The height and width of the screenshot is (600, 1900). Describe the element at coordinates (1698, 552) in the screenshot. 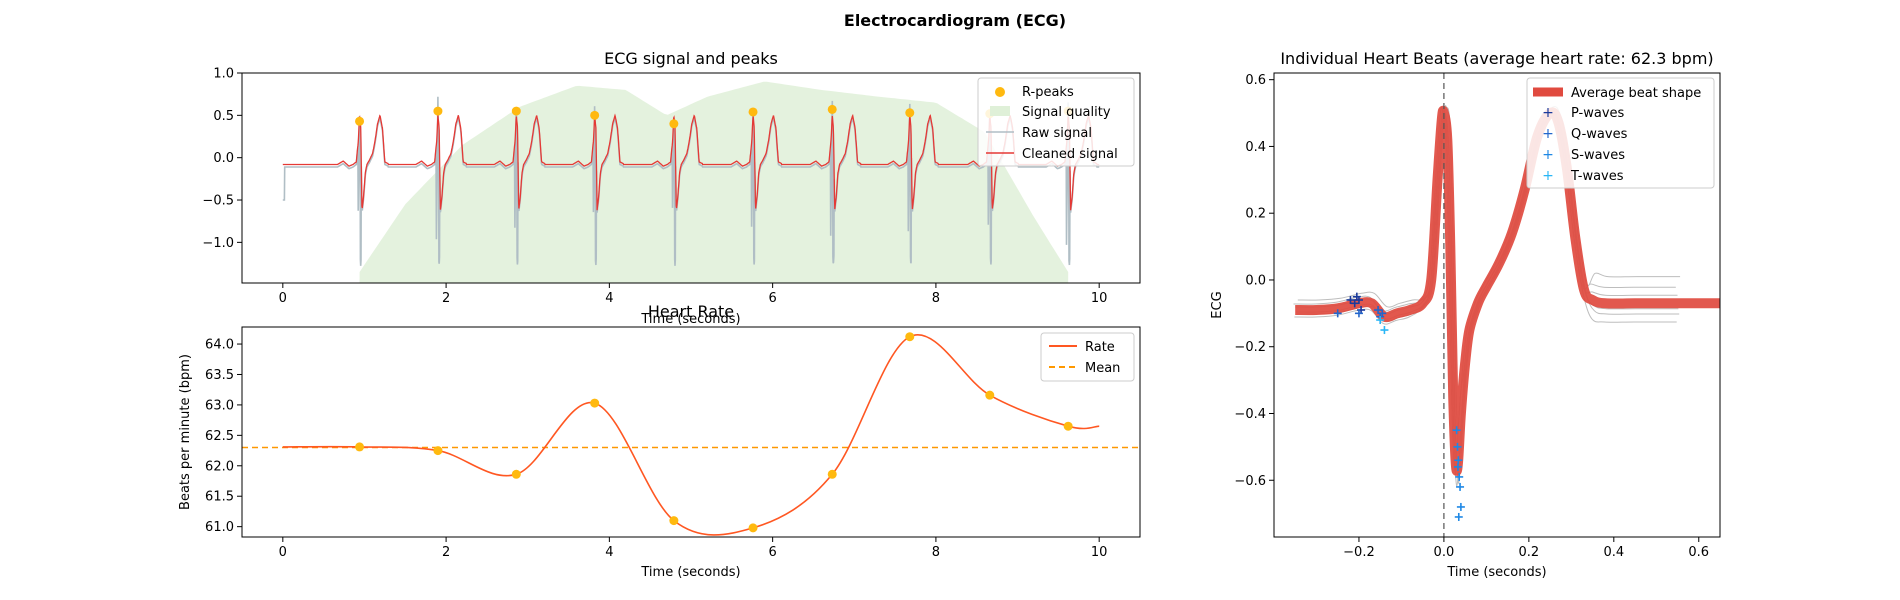

I see `beats-xtick-label: 0.6` at that location.